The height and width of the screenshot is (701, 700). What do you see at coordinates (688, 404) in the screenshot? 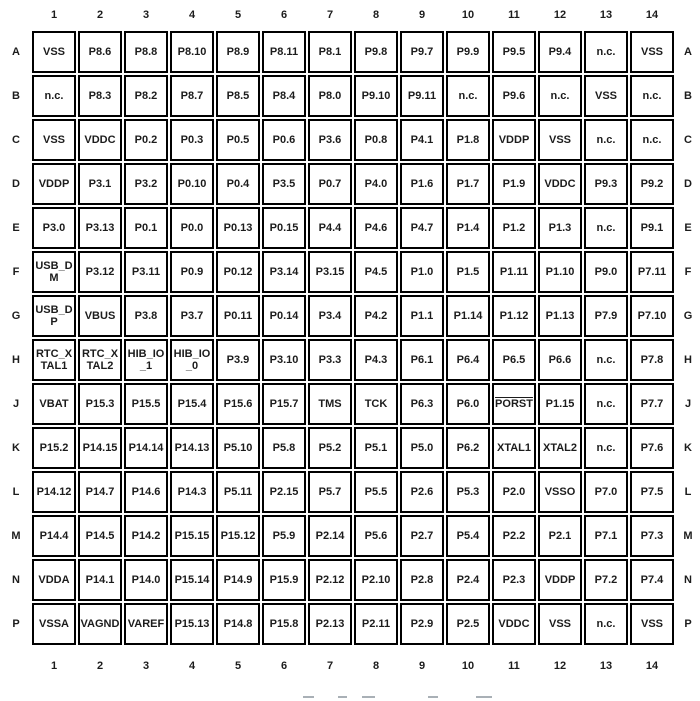
I see `row-header-right-J: J` at bounding box center [688, 404].